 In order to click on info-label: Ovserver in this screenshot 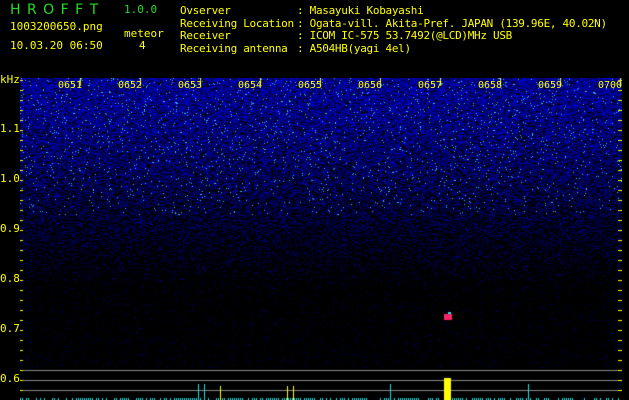, I will do `click(205, 10)`.